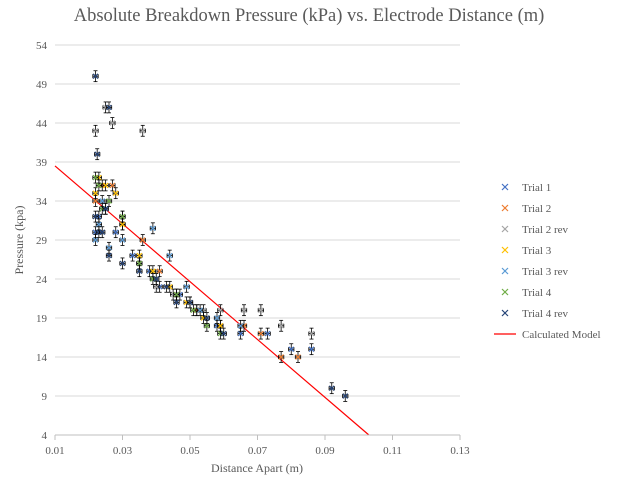  I want to click on y-tick-label: 24, so click(42, 280).